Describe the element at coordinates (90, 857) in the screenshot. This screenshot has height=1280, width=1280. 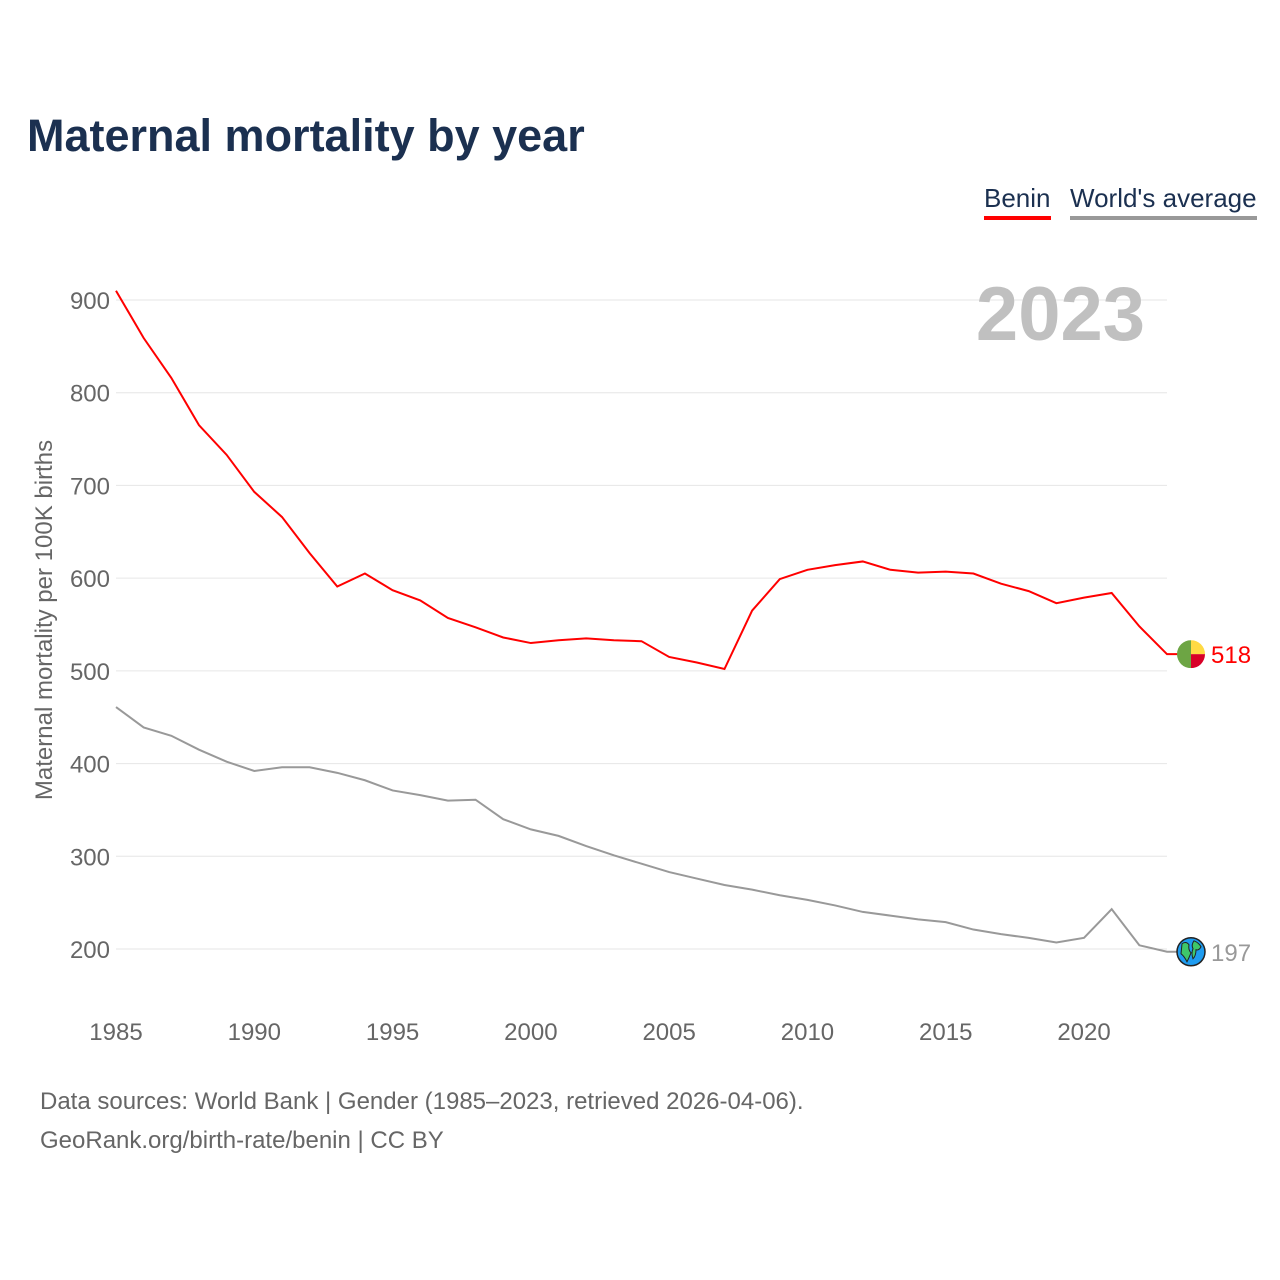
I see `y-tick-label: 300` at that location.